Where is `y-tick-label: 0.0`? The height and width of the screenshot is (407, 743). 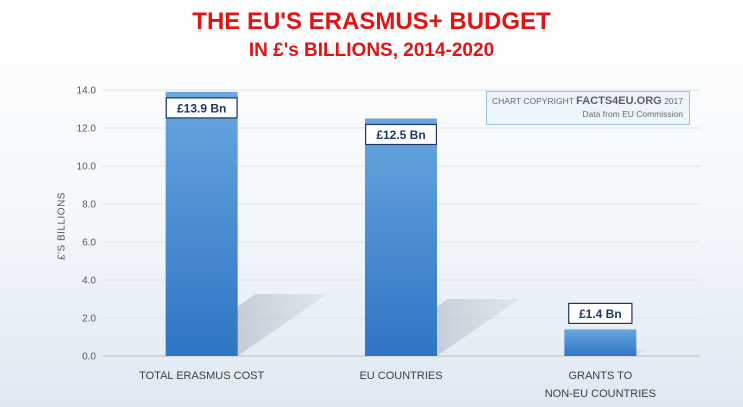 y-tick-label: 0.0 is located at coordinates (89, 357).